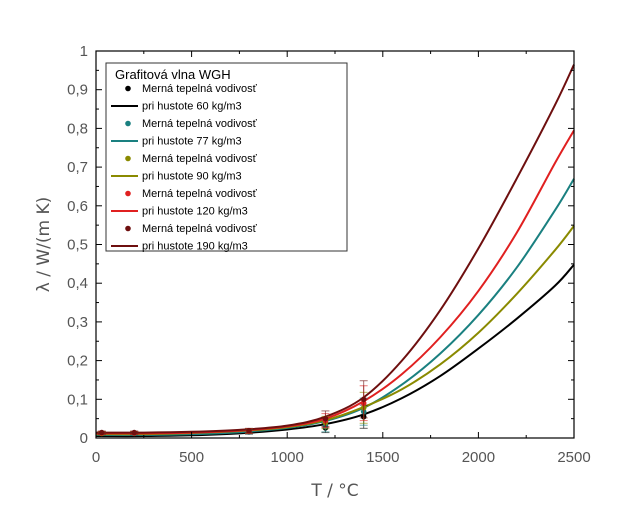 The width and height of the screenshot is (630, 527). Describe the element at coordinates (77, 245) in the screenshot. I see `y-tick-label: 0,5` at that location.